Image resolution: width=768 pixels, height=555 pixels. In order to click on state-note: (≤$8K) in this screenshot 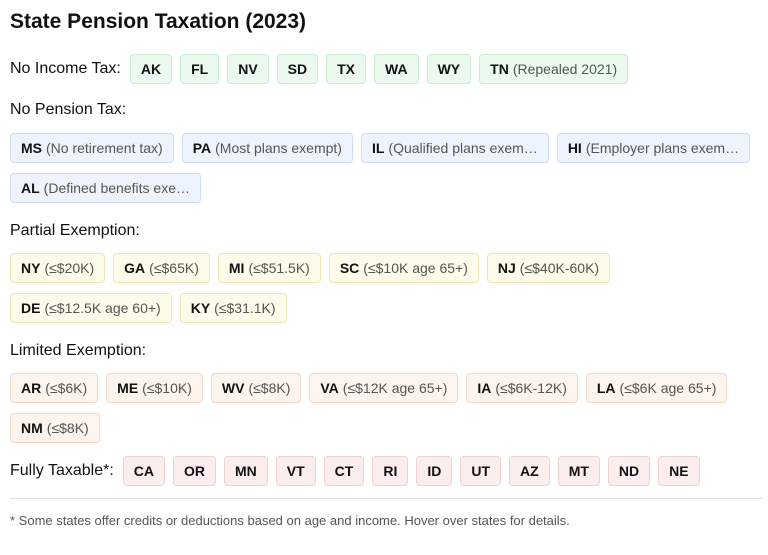, I will do `click(67, 428)`.